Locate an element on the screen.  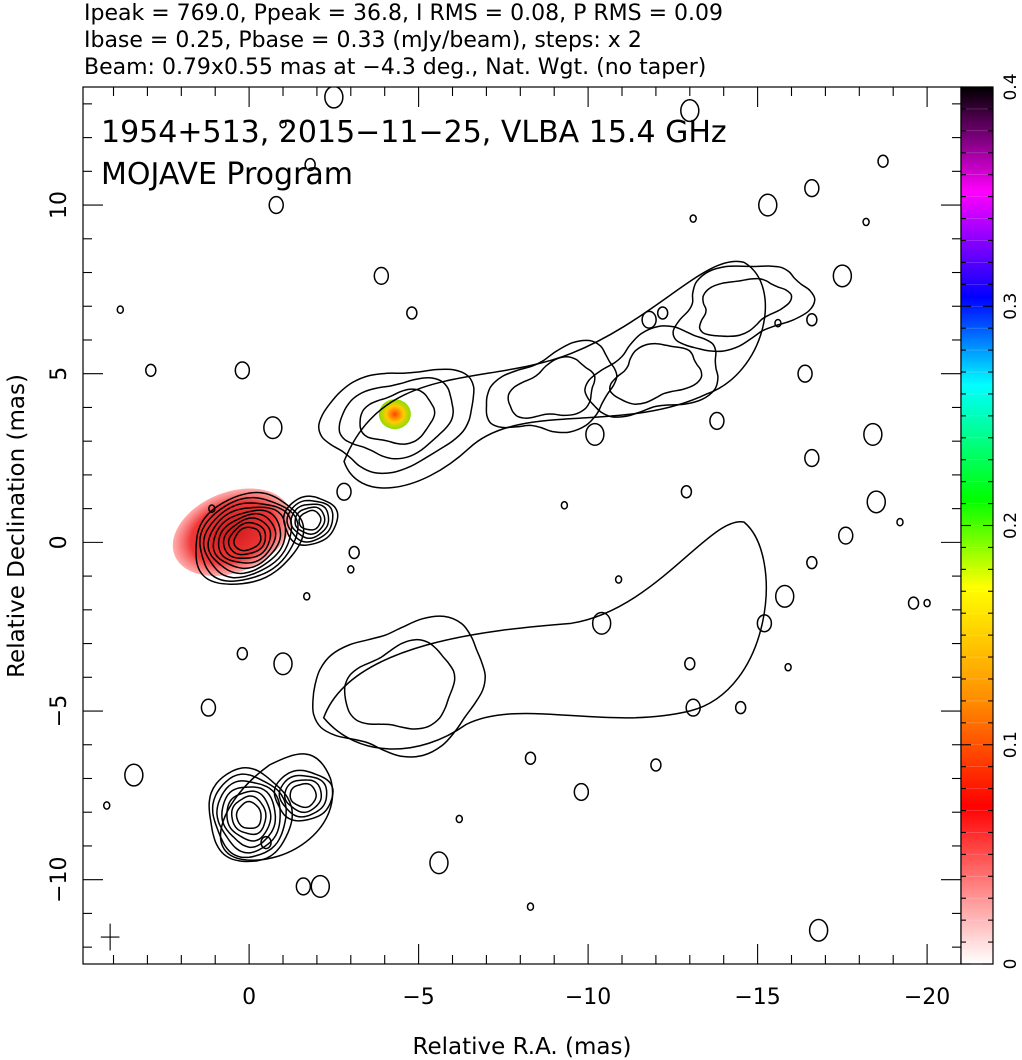
polarization-outer-contour is located at coordinates (276, 807).